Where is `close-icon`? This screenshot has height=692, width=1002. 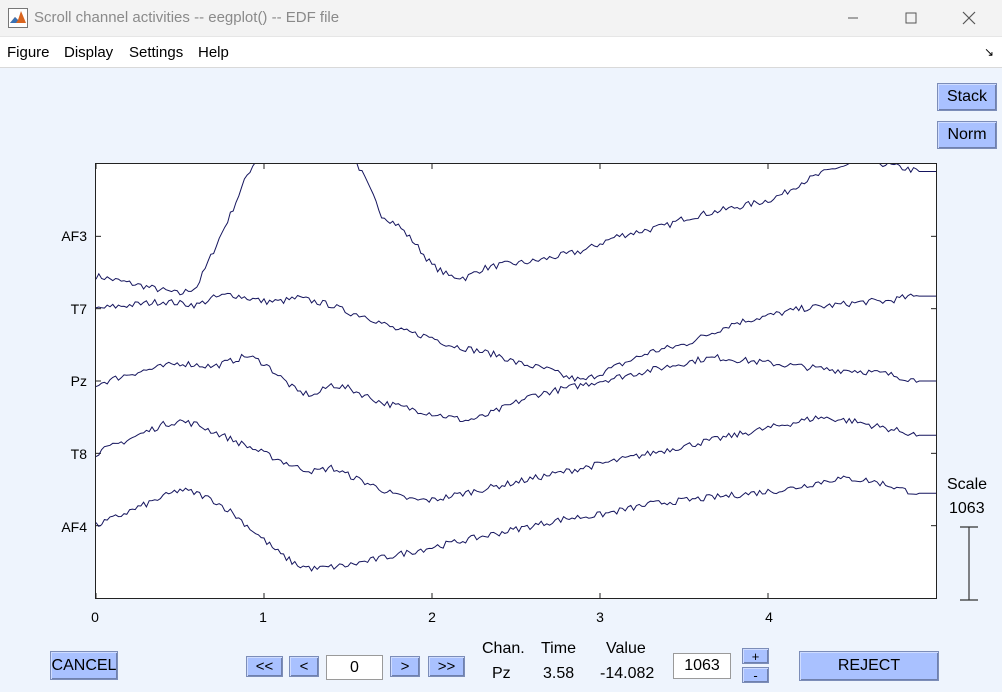 close-icon is located at coordinates (969, 18).